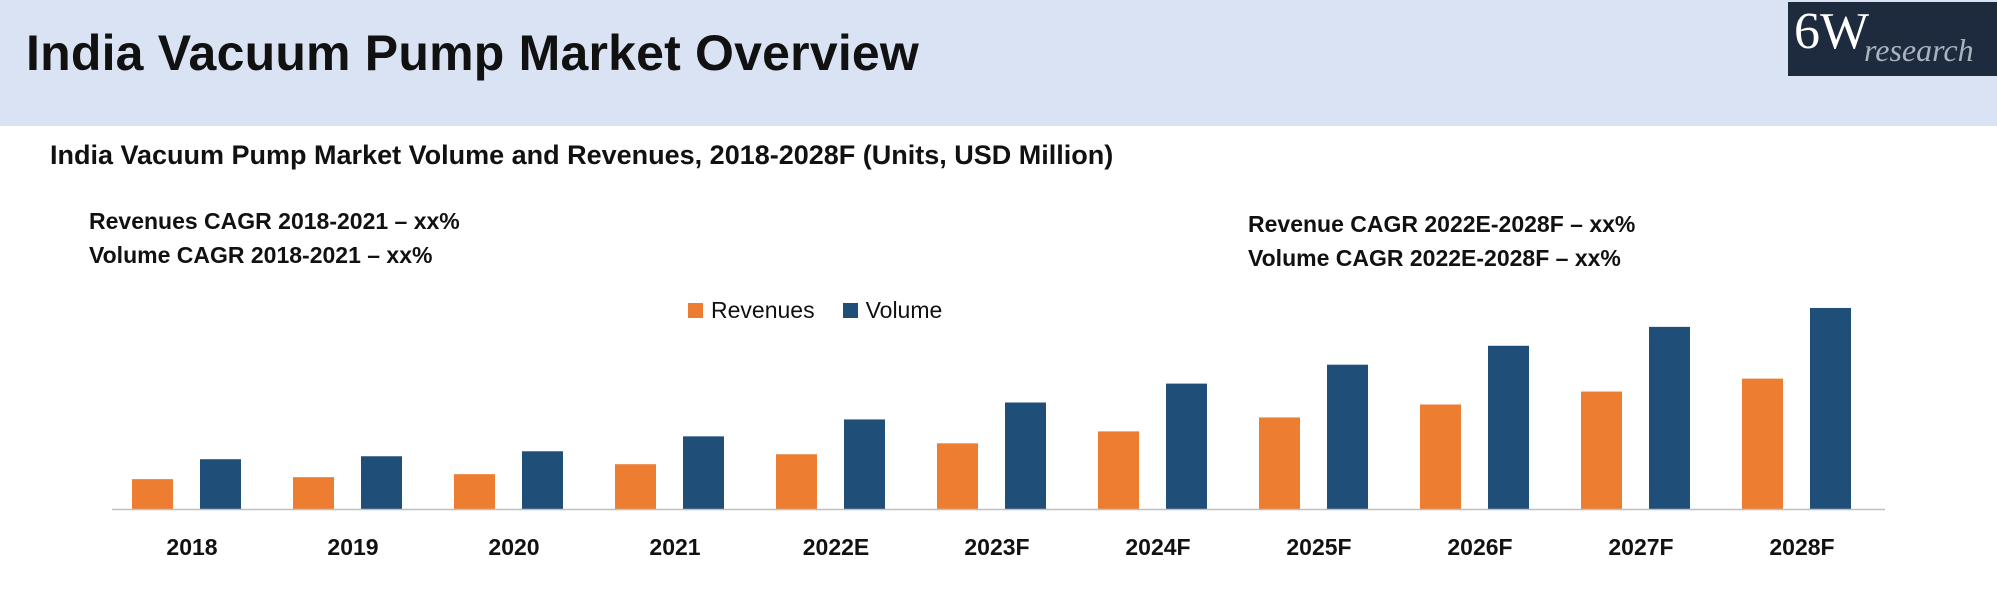  I want to click on bar-revenues-2020, so click(474, 491).